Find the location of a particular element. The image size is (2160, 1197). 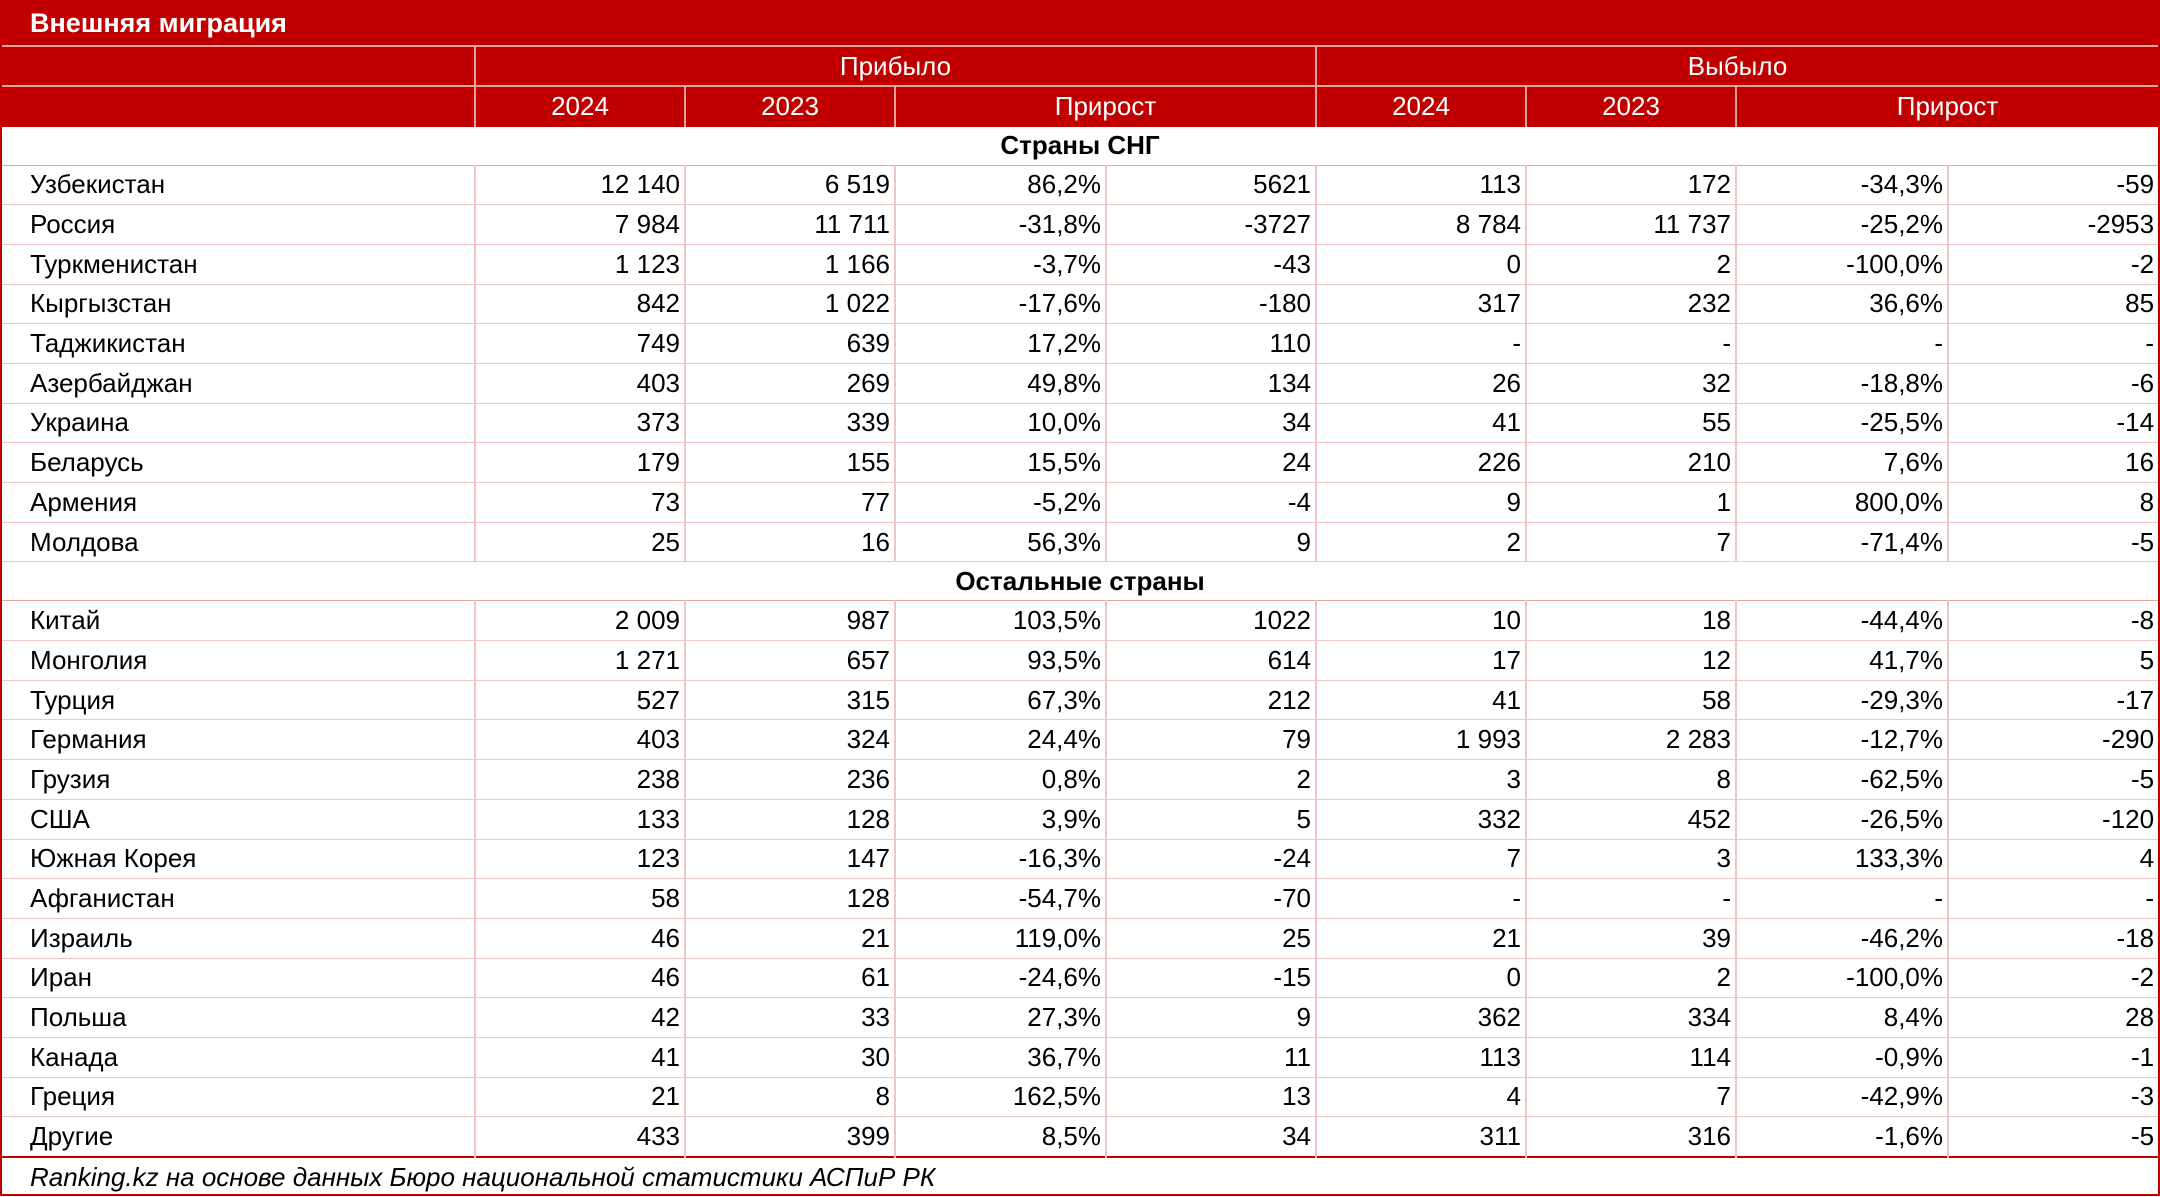

table-row: Таджикистан 749 639 17,2% 110- - - - is located at coordinates (1080, 343).